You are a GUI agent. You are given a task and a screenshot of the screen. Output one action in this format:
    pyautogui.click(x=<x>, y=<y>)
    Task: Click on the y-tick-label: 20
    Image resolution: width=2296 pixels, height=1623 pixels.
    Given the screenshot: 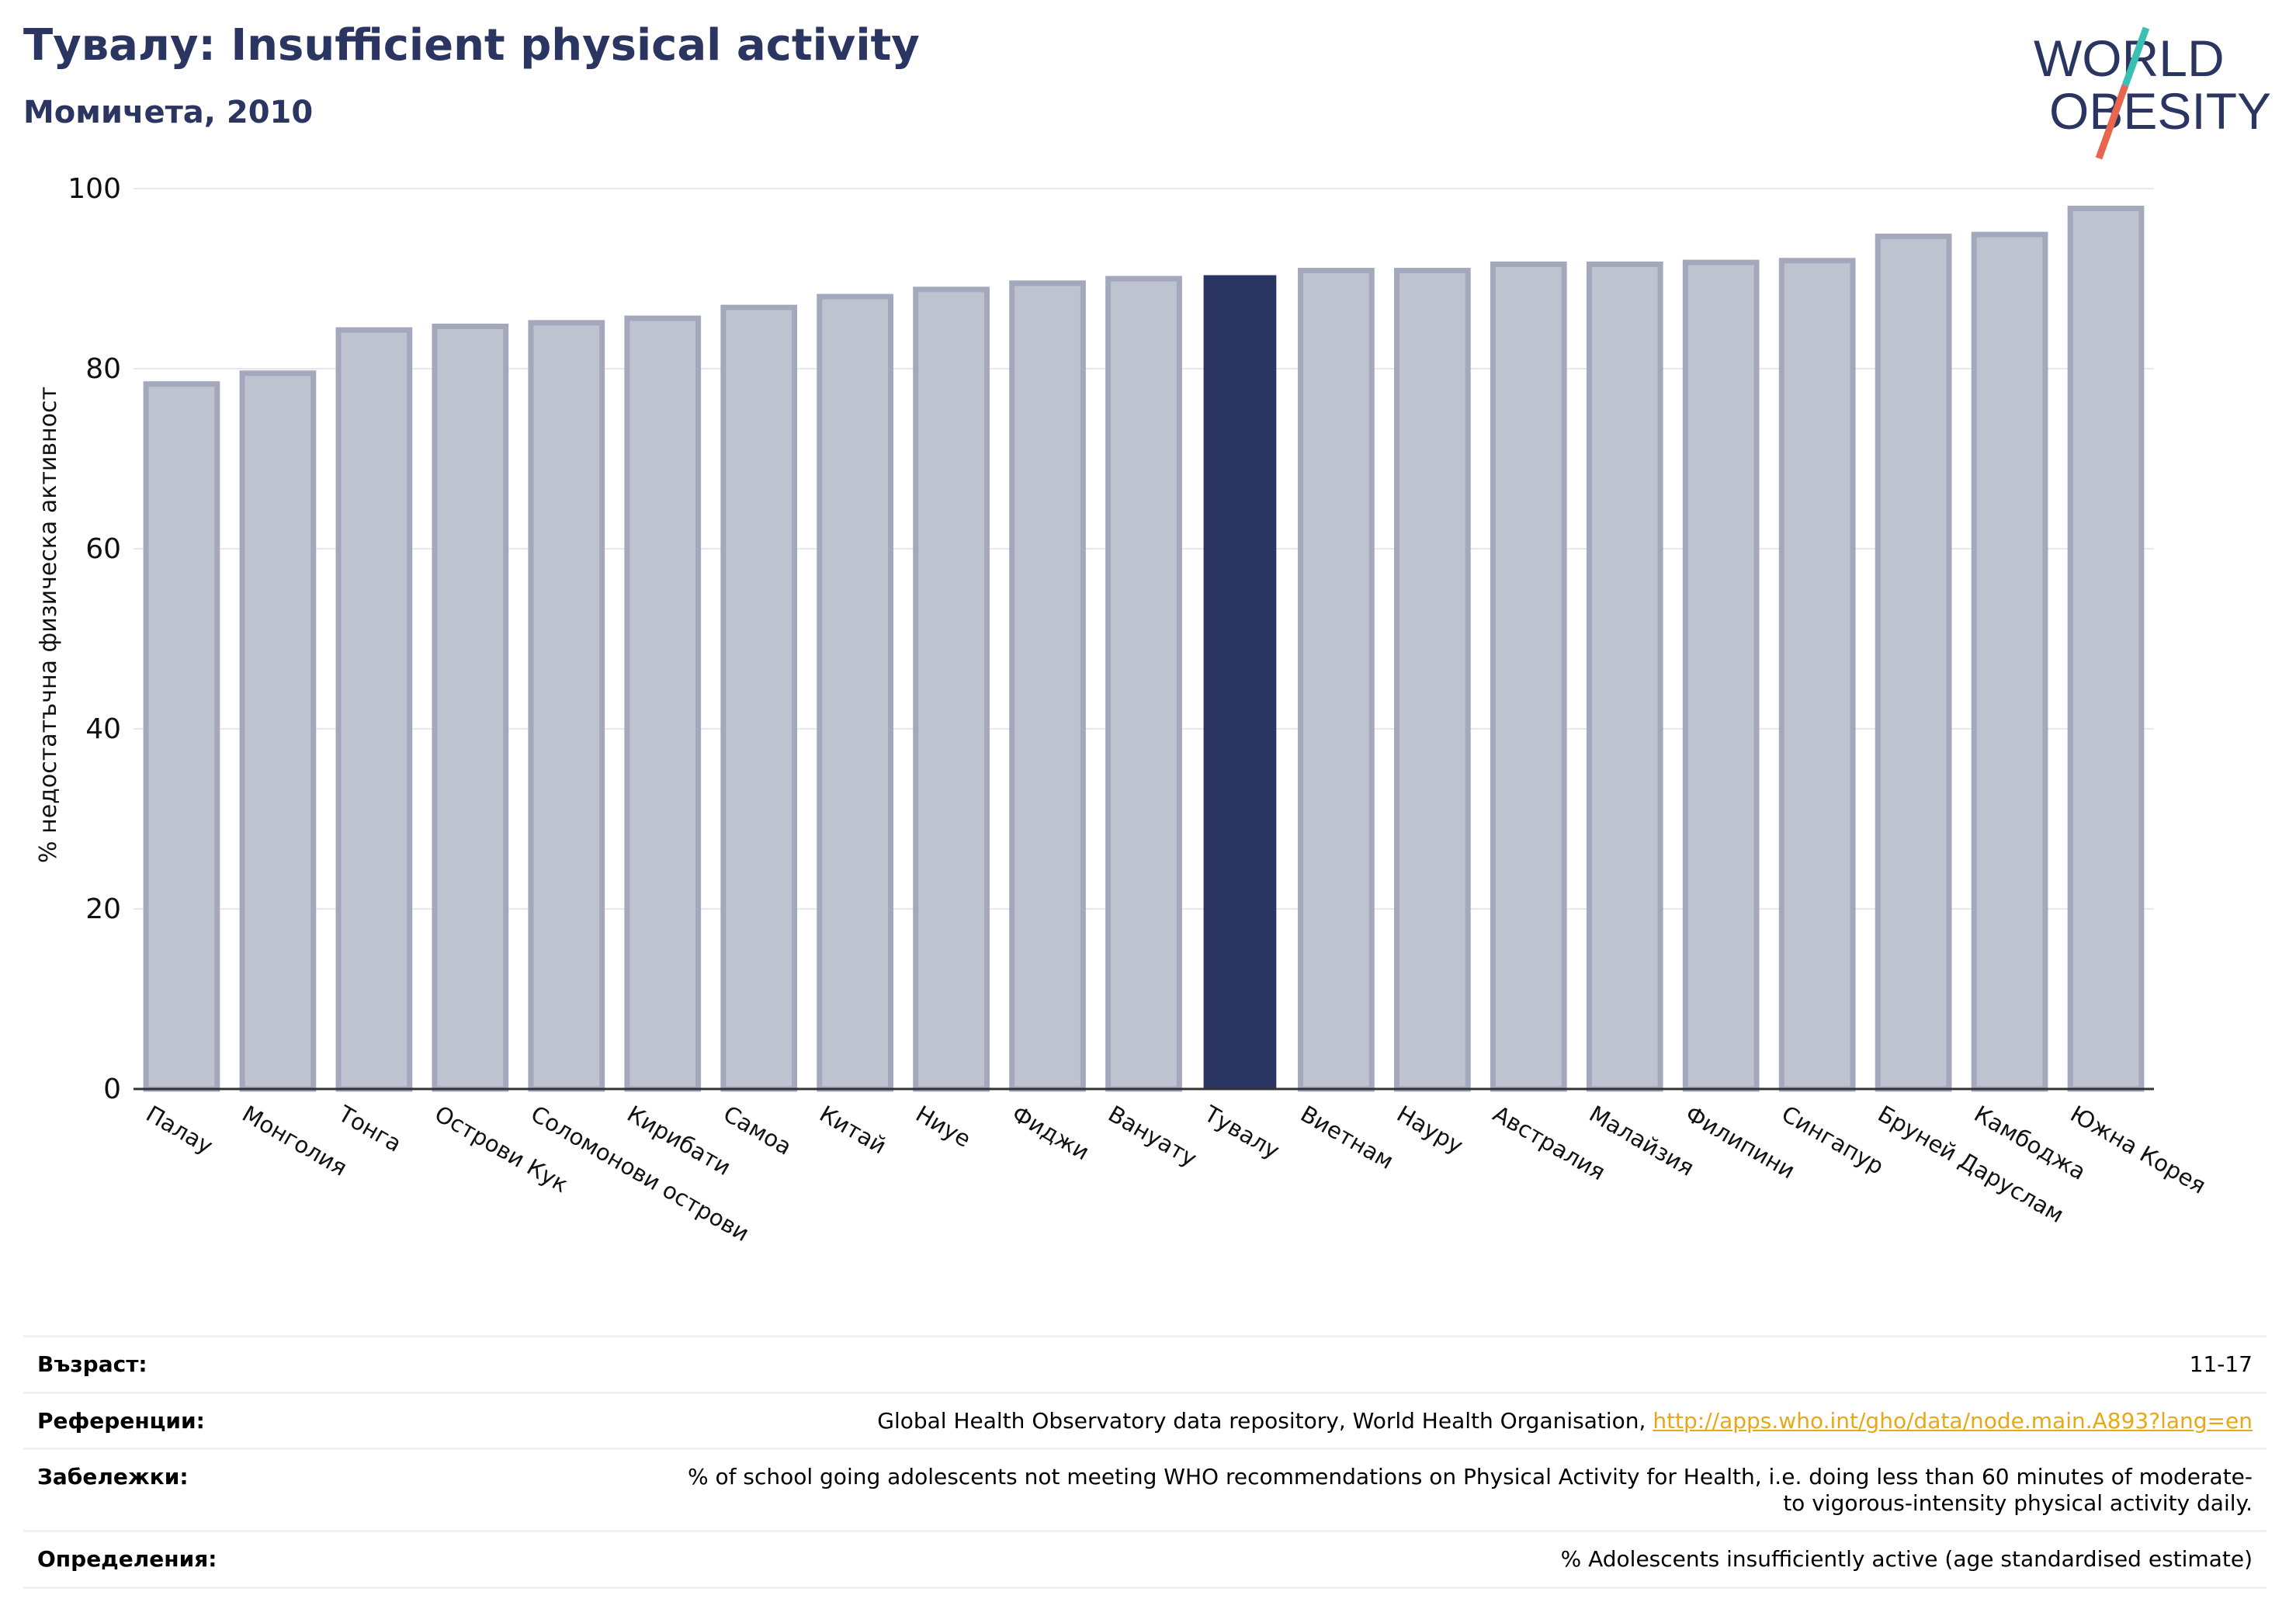 What is the action you would take?
    pyautogui.click(x=103, y=909)
    